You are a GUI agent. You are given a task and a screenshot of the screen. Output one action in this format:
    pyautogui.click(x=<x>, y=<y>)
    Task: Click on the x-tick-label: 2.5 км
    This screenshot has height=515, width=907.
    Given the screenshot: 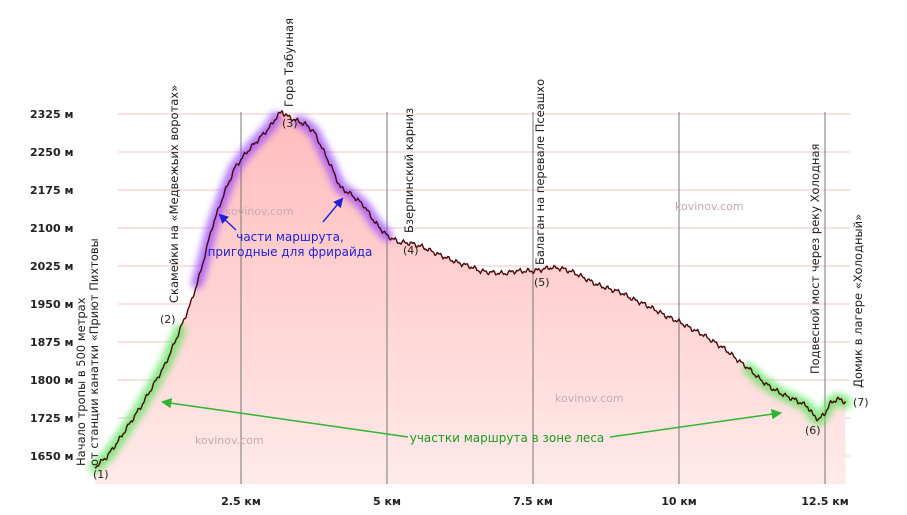 What is the action you would take?
    pyautogui.click(x=241, y=501)
    